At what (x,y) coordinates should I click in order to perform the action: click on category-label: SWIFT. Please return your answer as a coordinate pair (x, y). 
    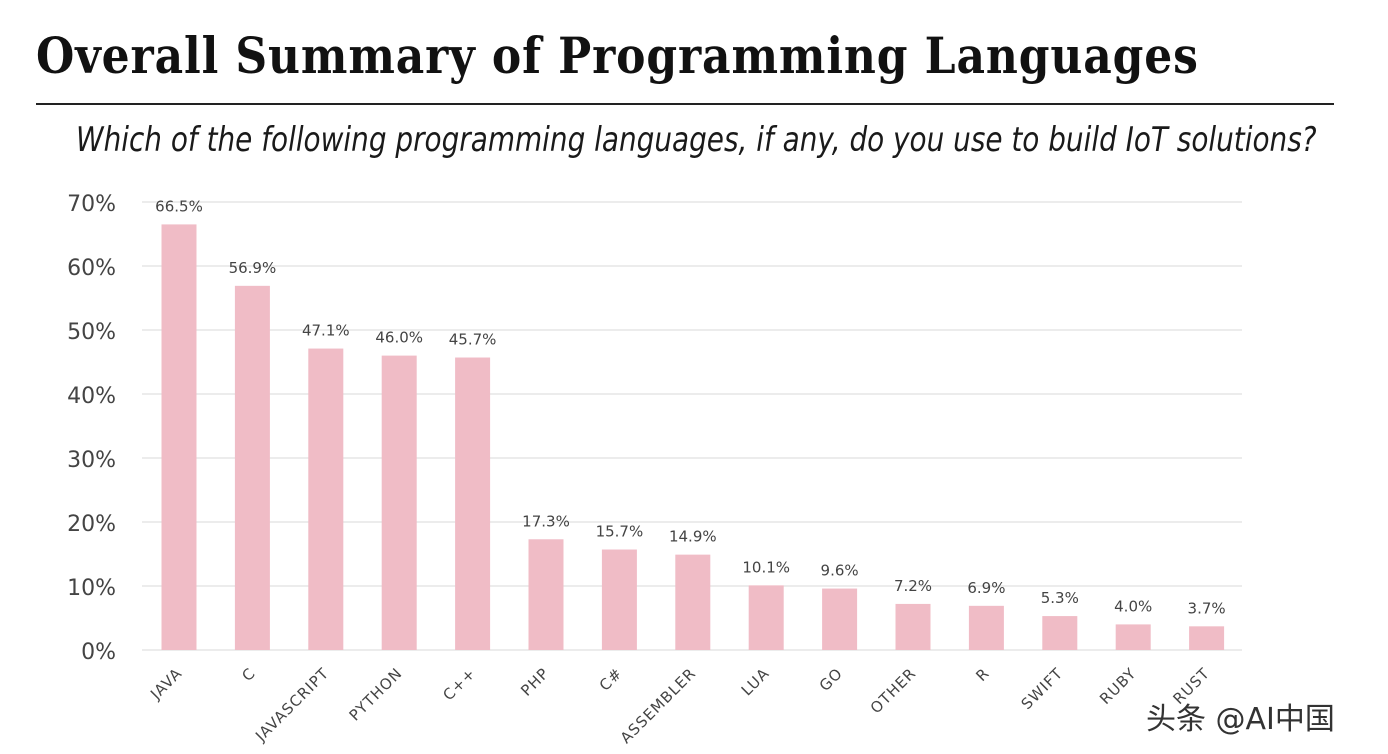
    Looking at the image, I should click on (1042, 688).